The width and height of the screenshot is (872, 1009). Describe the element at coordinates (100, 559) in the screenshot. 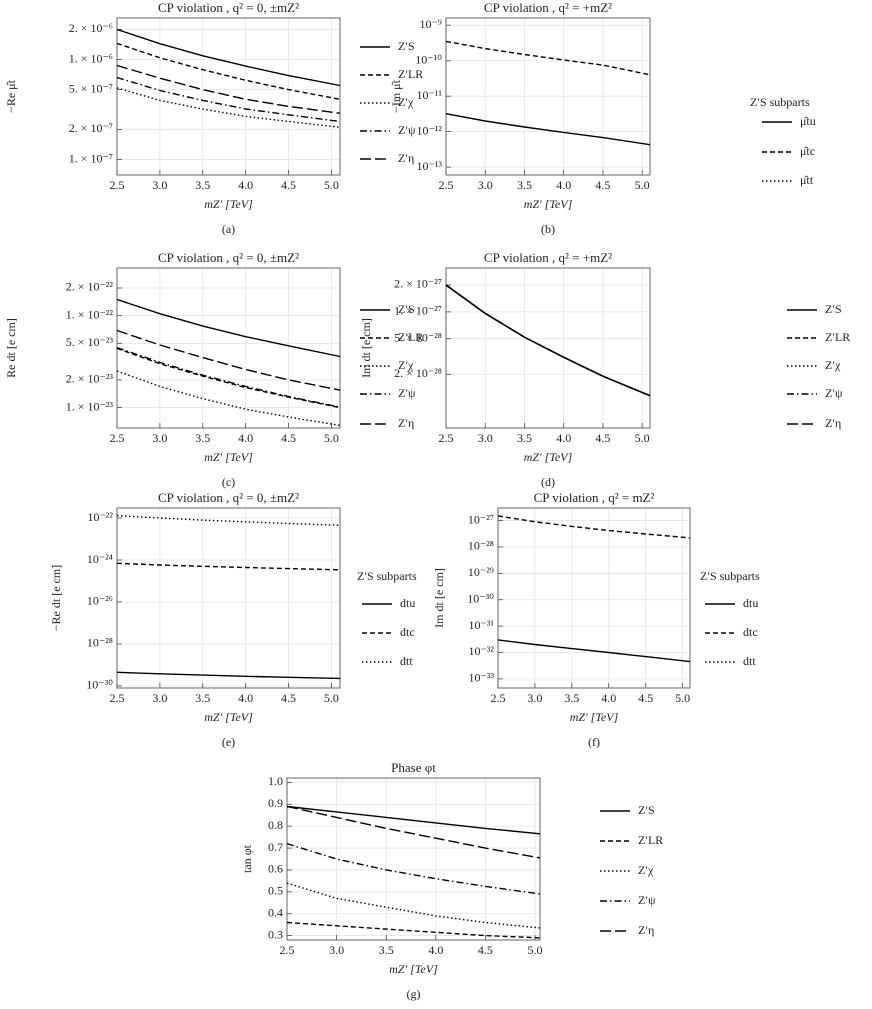

I see `y-tick-label: 10⁻²⁴` at that location.